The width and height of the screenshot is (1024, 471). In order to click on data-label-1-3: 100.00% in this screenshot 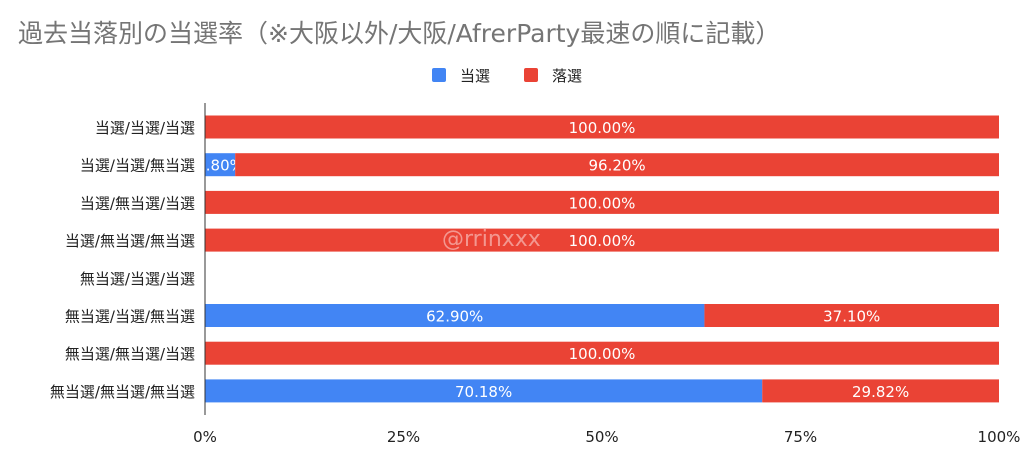, I will do `click(602, 241)`.